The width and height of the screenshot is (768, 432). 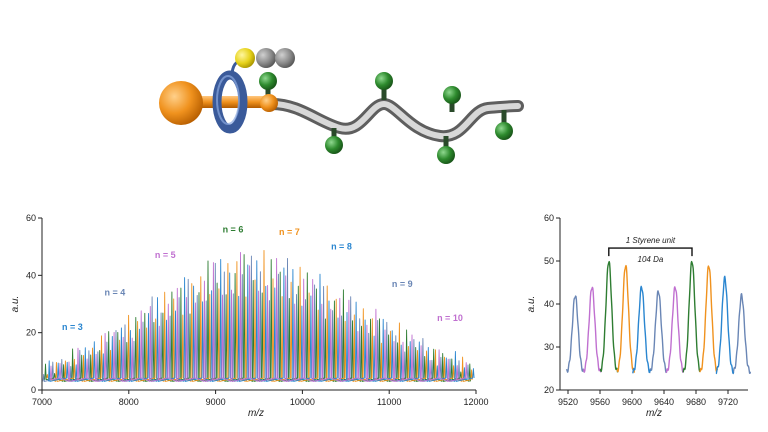 What do you see at coordinates (664, 402) in the screenshot?
I see `right-x-tick-label: 9640` at bounding box center [664, 402].